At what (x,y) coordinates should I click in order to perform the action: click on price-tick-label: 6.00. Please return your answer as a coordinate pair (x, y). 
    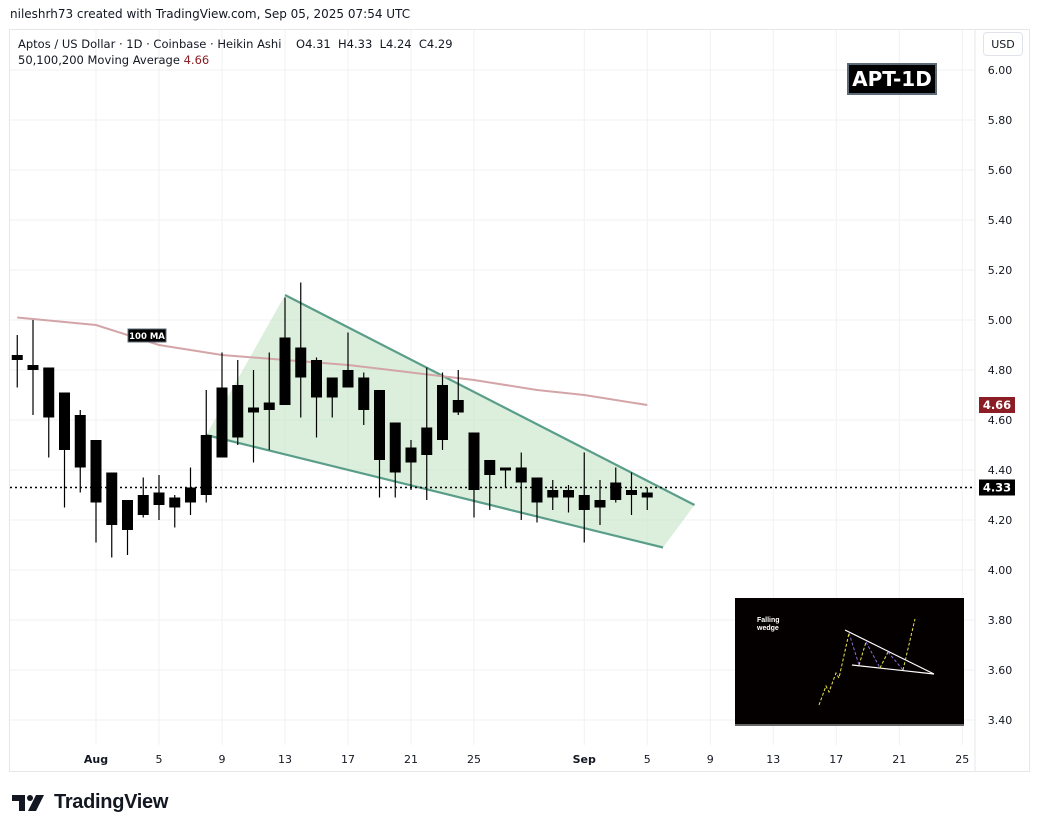
    Looking at the image, I should click on (1000, 70).